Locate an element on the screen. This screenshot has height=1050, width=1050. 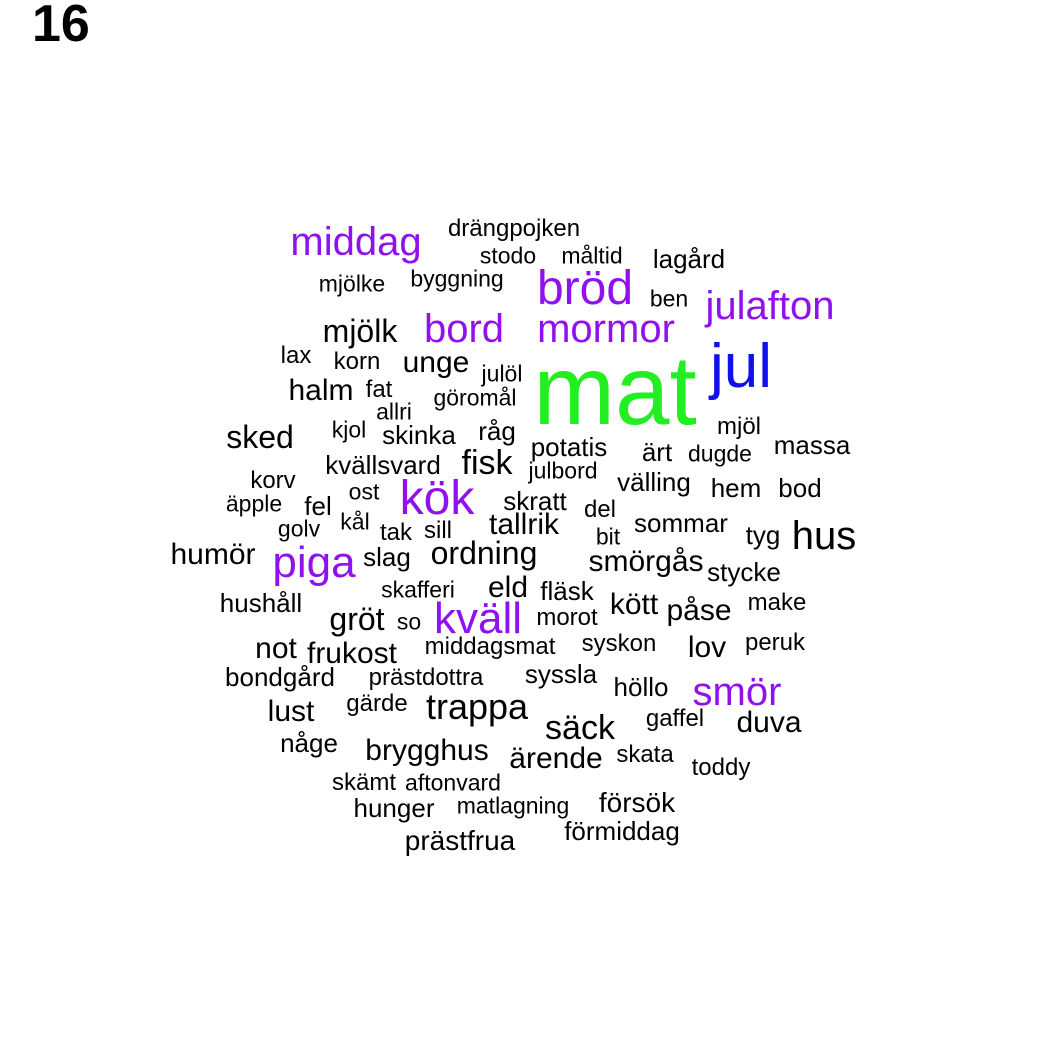
word-71: morot is located at coordinates (567, 617).